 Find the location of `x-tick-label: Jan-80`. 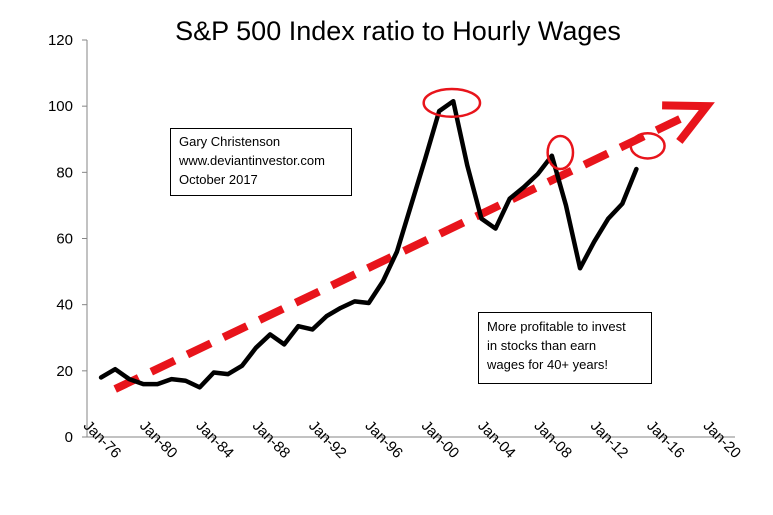

x-tick-label: Jan-80 is located at coordinates (158, 439).